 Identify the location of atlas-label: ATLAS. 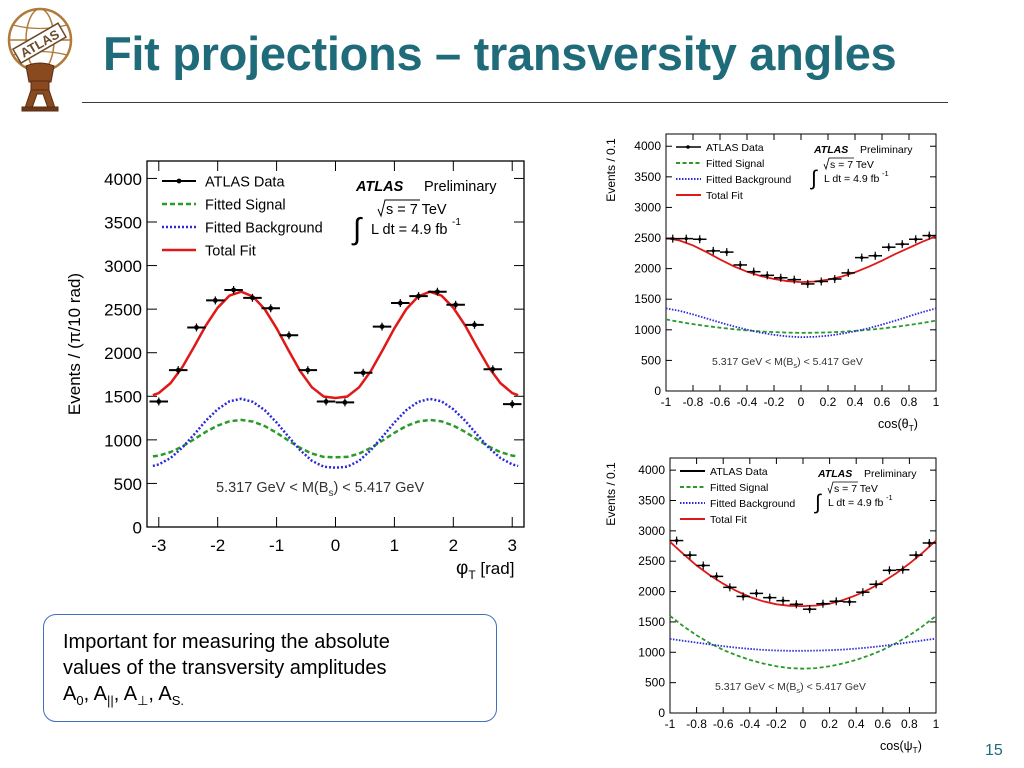
(830, 150).